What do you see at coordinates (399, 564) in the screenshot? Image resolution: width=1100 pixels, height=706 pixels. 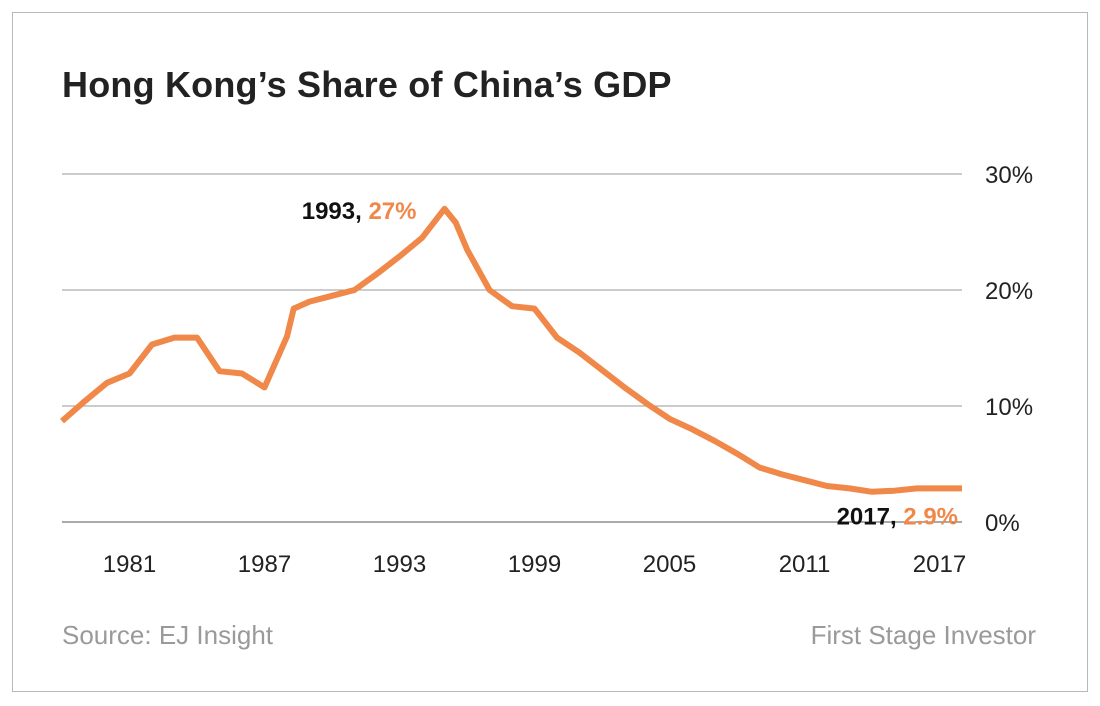 I see `x-tick-label: 1993` at bounding box center [399, 564].